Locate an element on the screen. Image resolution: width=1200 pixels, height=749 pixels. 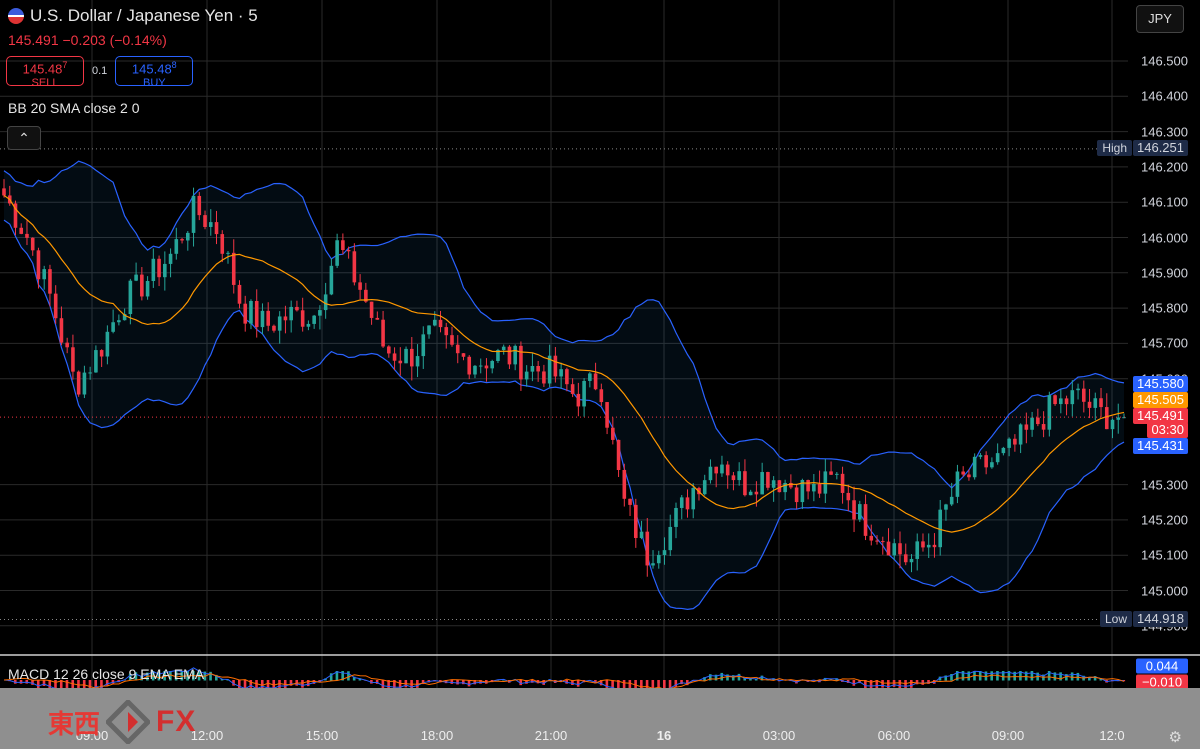
countdown-tag: 03:30 is located at coordinates (1167, 430).